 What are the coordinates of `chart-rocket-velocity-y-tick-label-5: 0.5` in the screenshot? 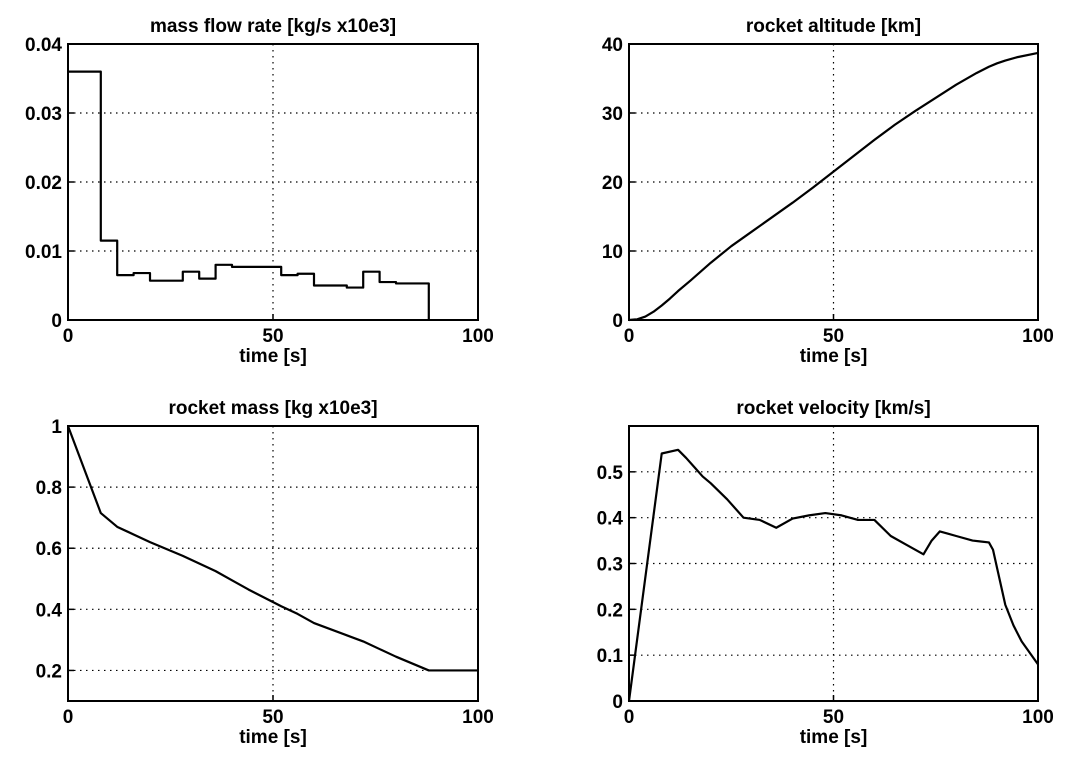 It's located at (610, 473).